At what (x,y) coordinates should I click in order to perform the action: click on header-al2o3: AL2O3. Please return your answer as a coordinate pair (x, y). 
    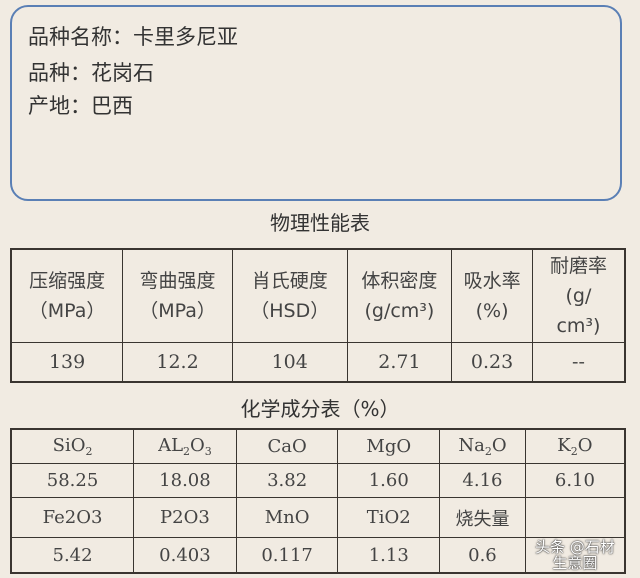
    Looking at the image, I should click on (185, 446).